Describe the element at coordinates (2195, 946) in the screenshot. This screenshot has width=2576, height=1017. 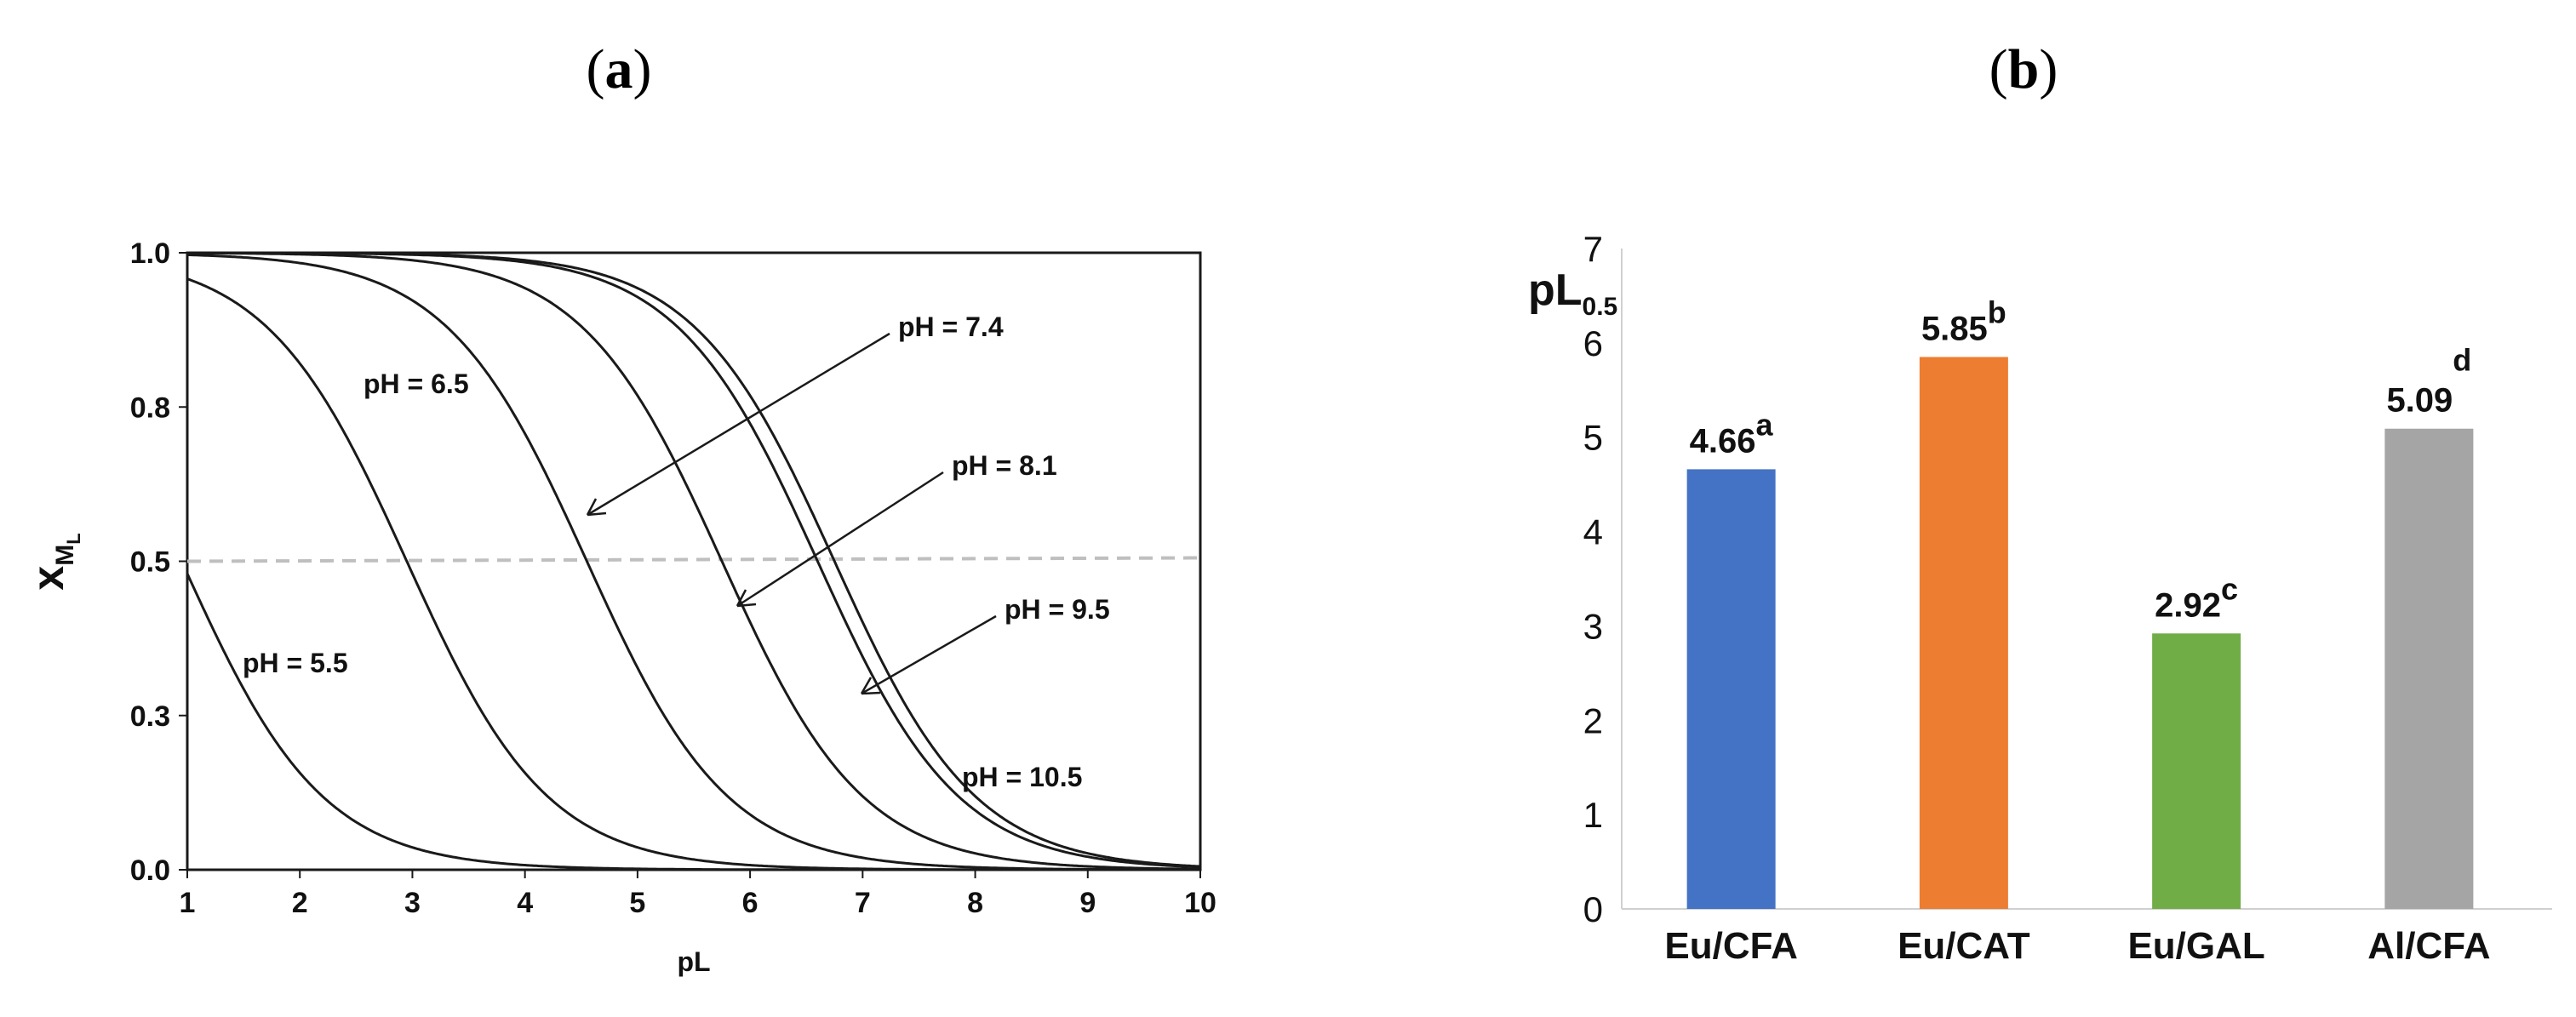
I see `category-label: Eu/GAL` at that location.